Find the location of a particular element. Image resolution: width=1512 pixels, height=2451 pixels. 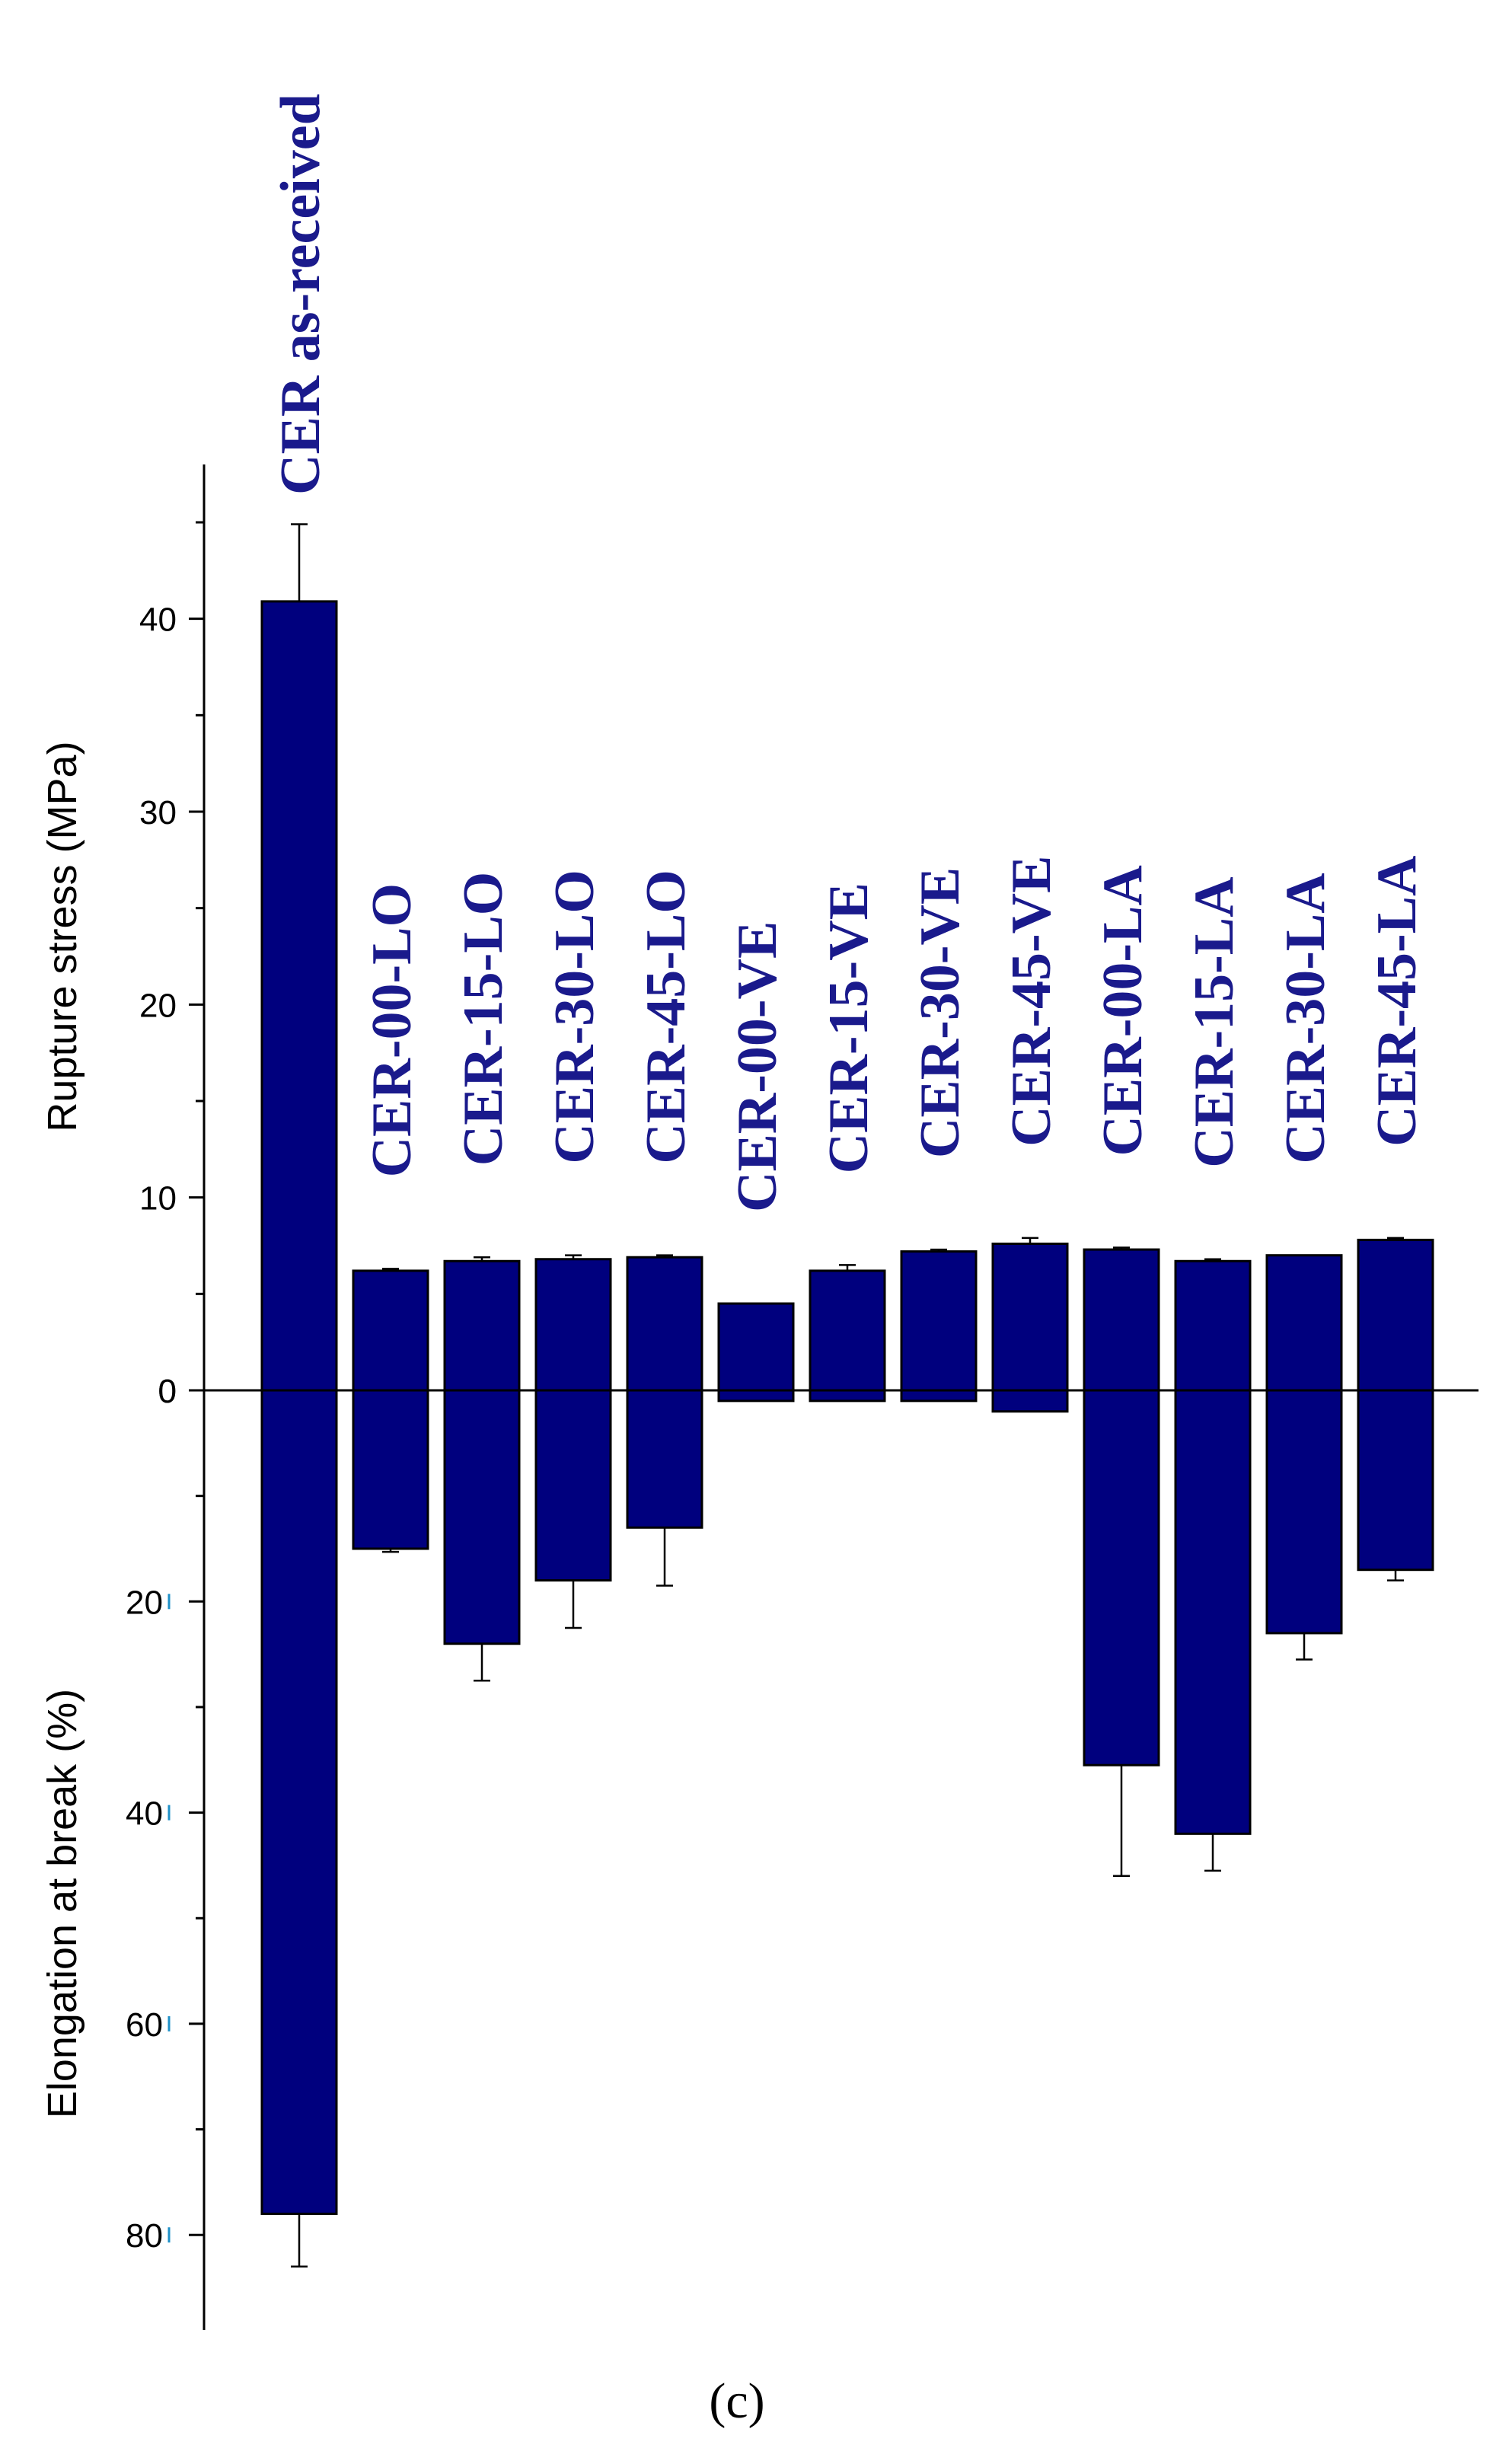

upper-tick-label: 20 is located at coordinates (158, 1005).